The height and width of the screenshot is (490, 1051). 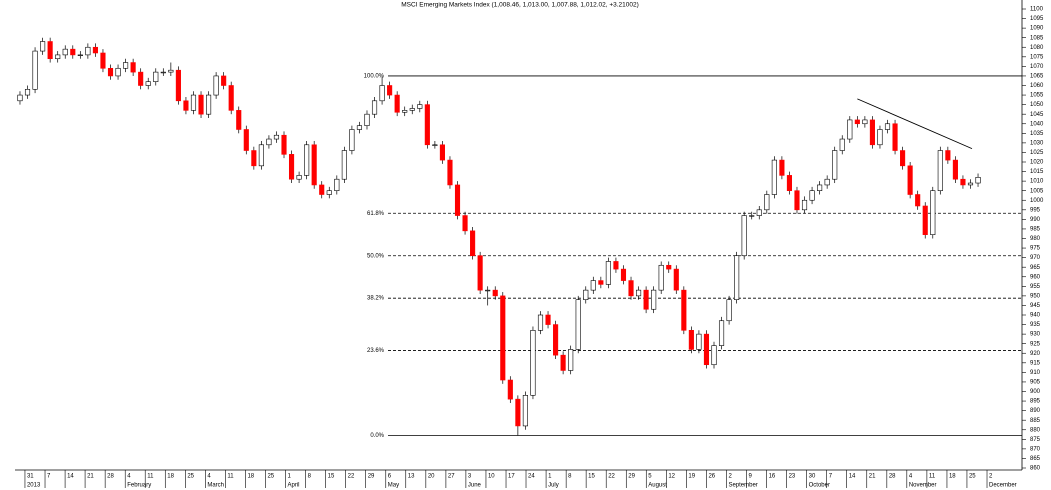 I want to click on y-tick-label: 865, so click(x=1035, y=459).